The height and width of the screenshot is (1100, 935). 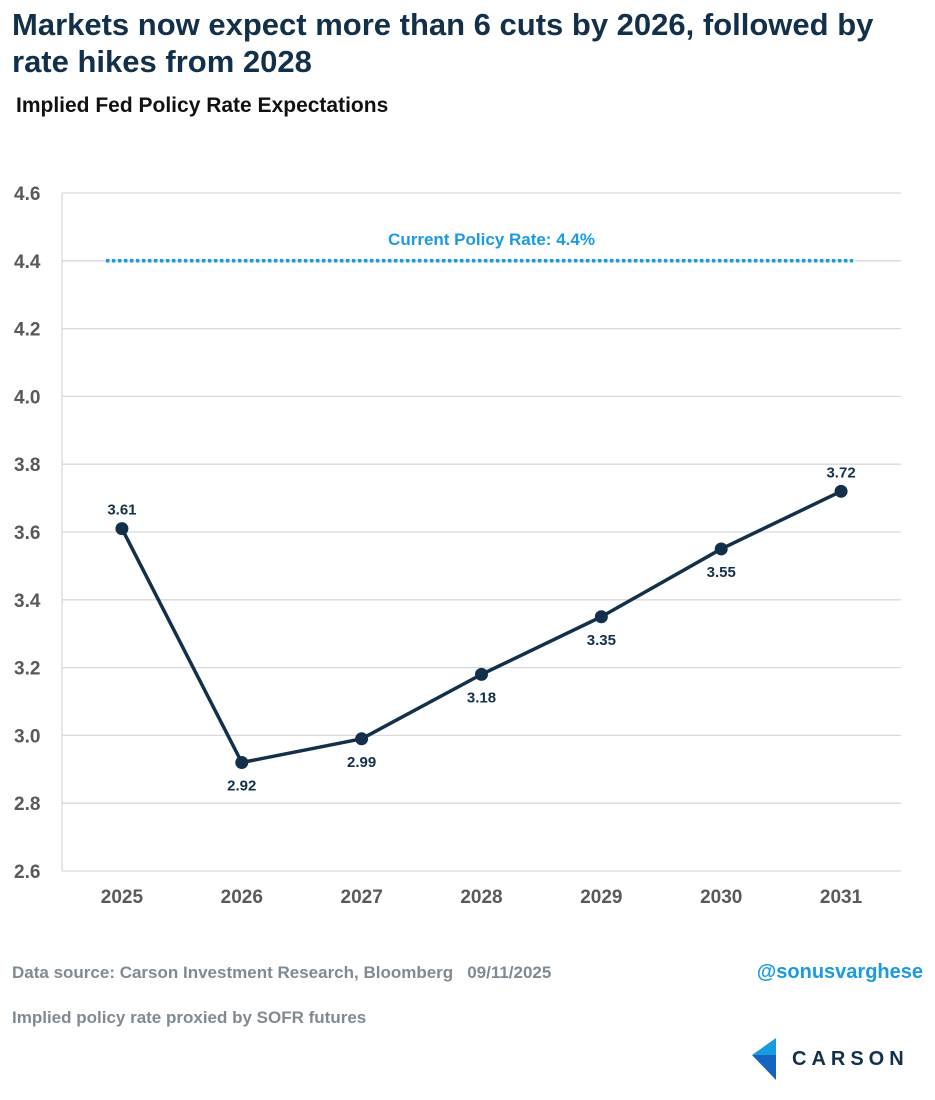 I want to click on carson-logo-text: CARSON, so click(x=850, y=1058).